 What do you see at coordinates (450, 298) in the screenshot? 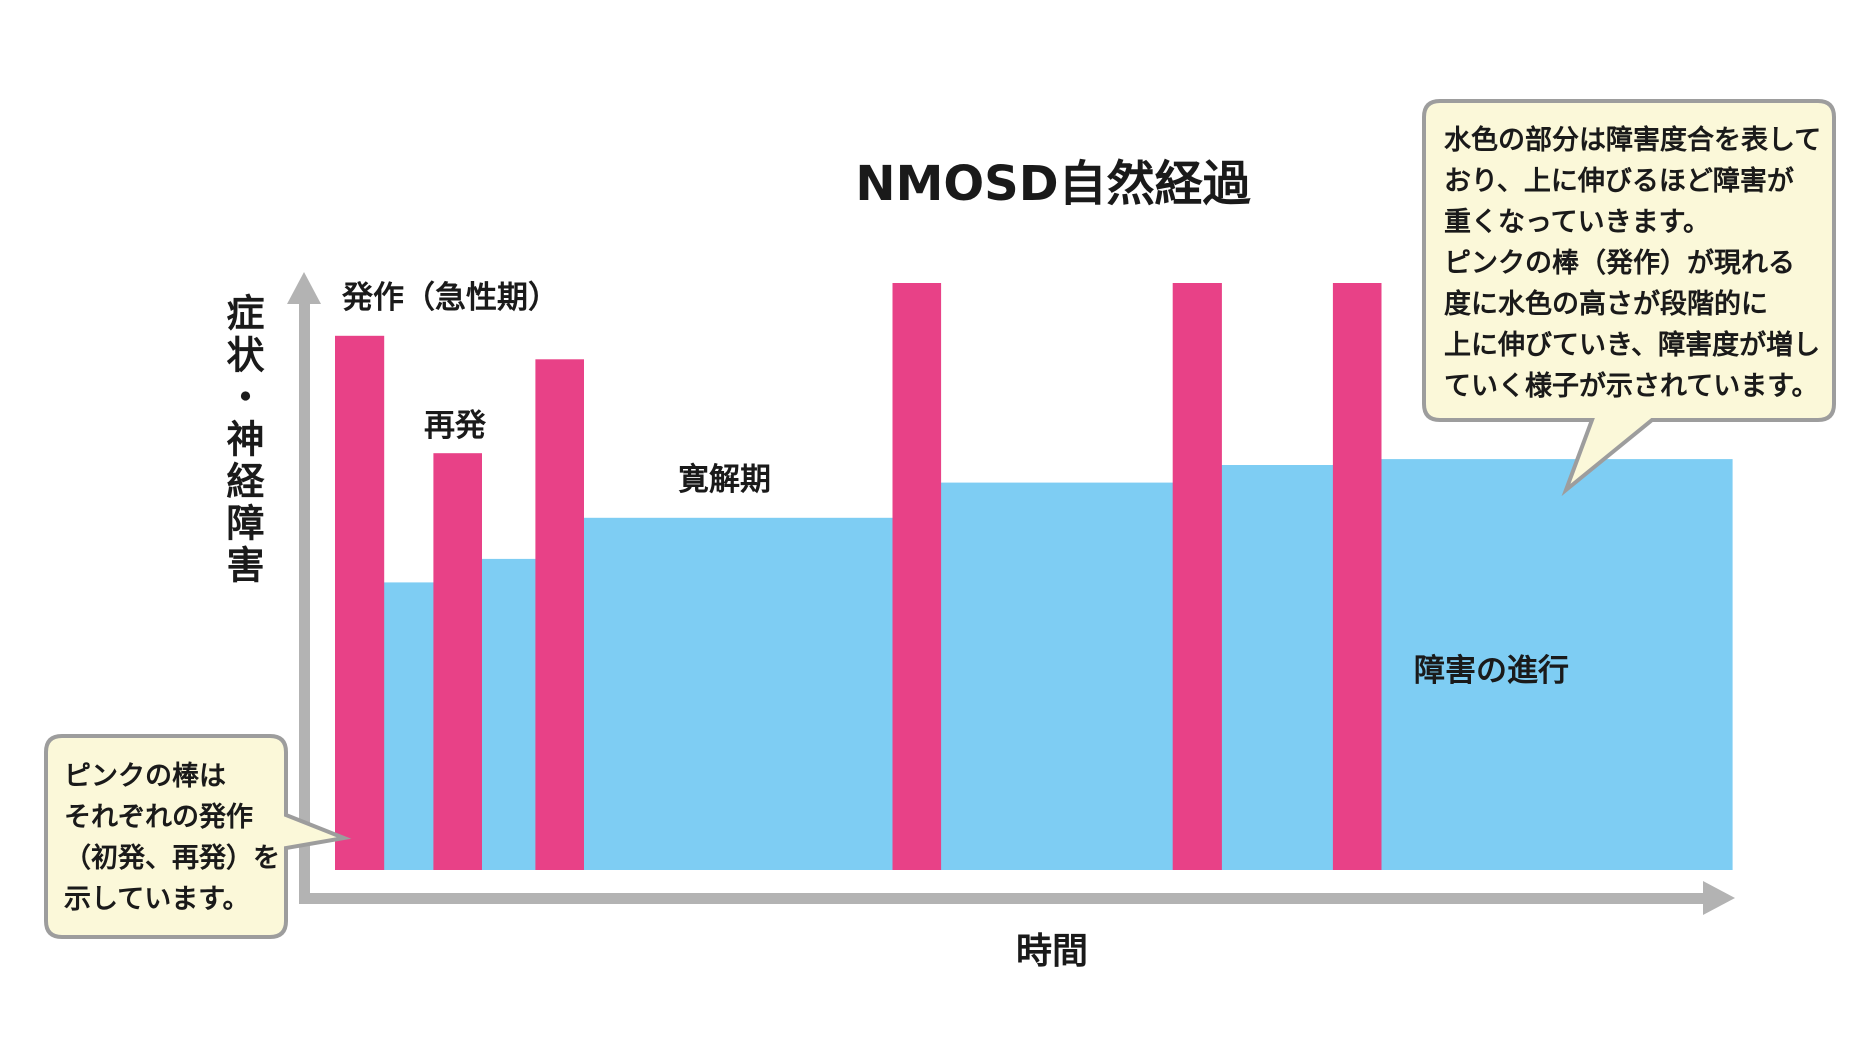
I see `attack-label: 発作（急性期）` at bounding box center [450, 298].